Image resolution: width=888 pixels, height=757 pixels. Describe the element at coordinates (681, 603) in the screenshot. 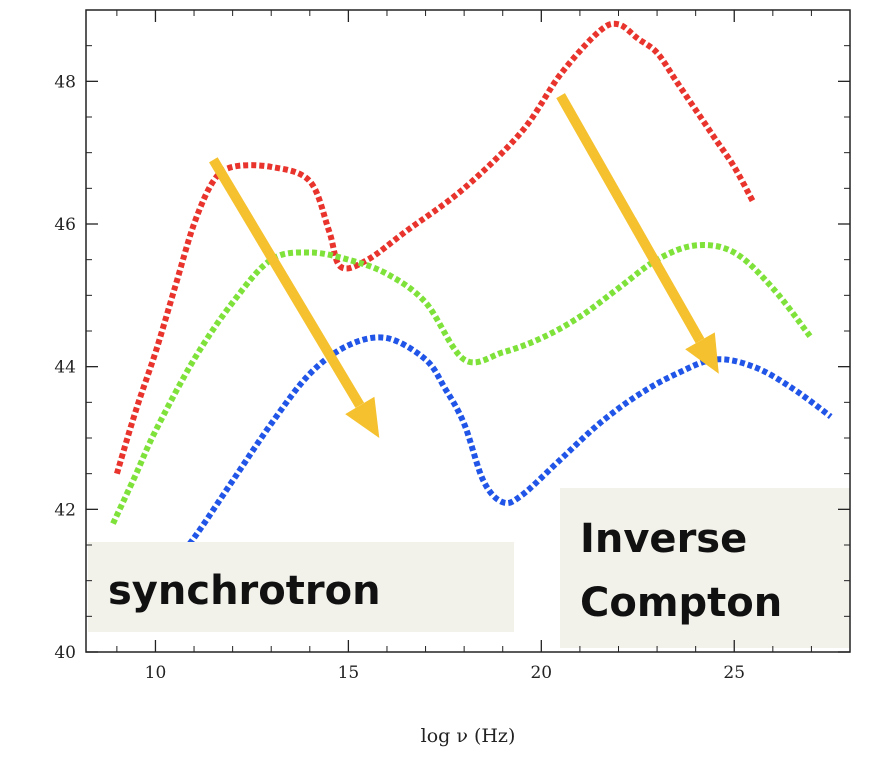

I see `annotation-text-1-1: Compton` at that location.